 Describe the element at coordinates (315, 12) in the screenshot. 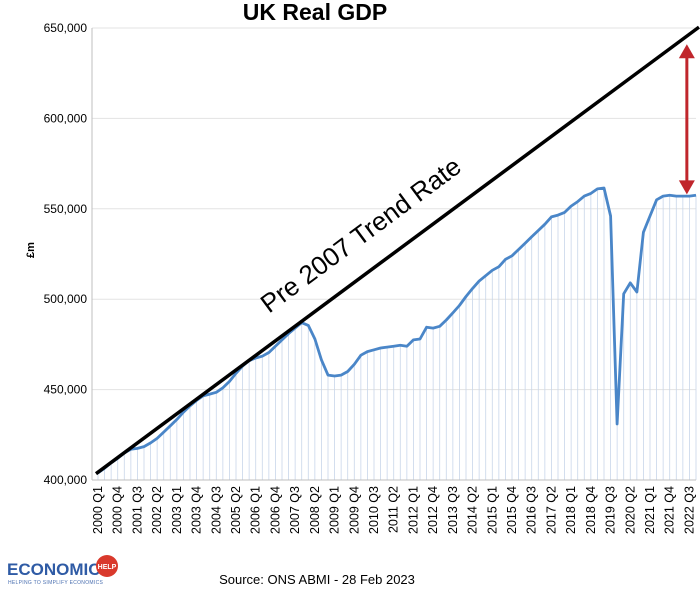

I see `chart-title: UK Real GDP` at that location.